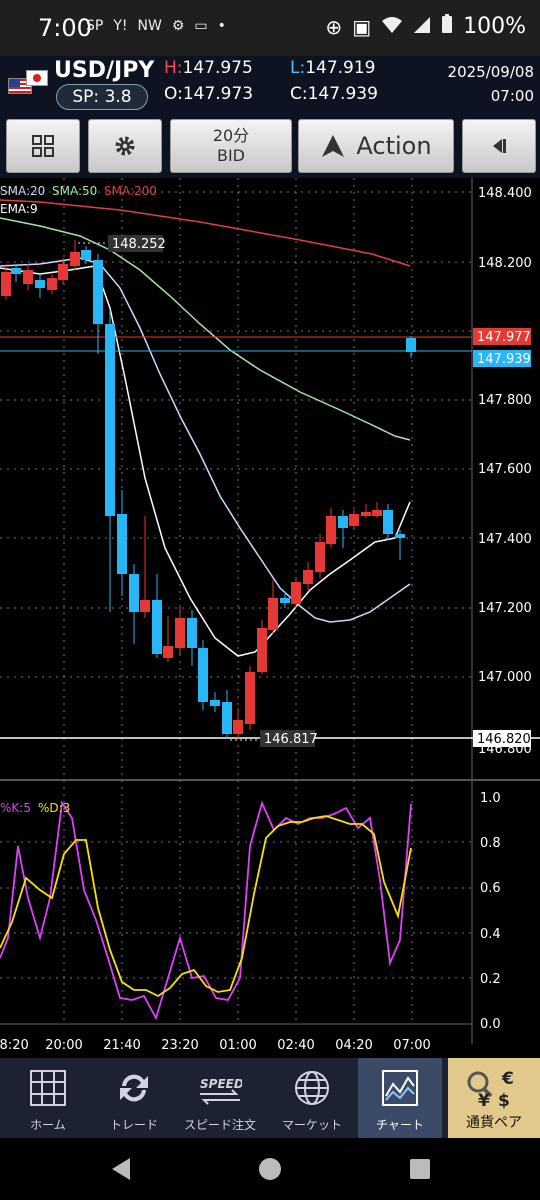  I want to click on home-icon, so click(270, 1169).